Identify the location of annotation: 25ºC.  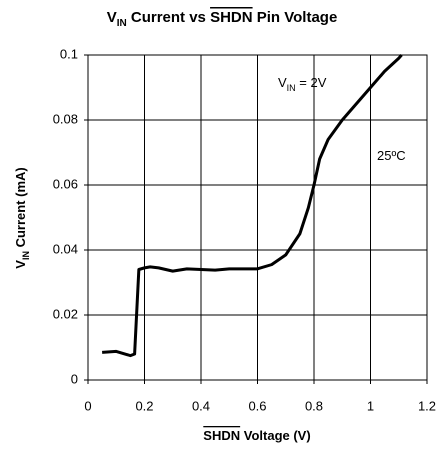
(391, 155).